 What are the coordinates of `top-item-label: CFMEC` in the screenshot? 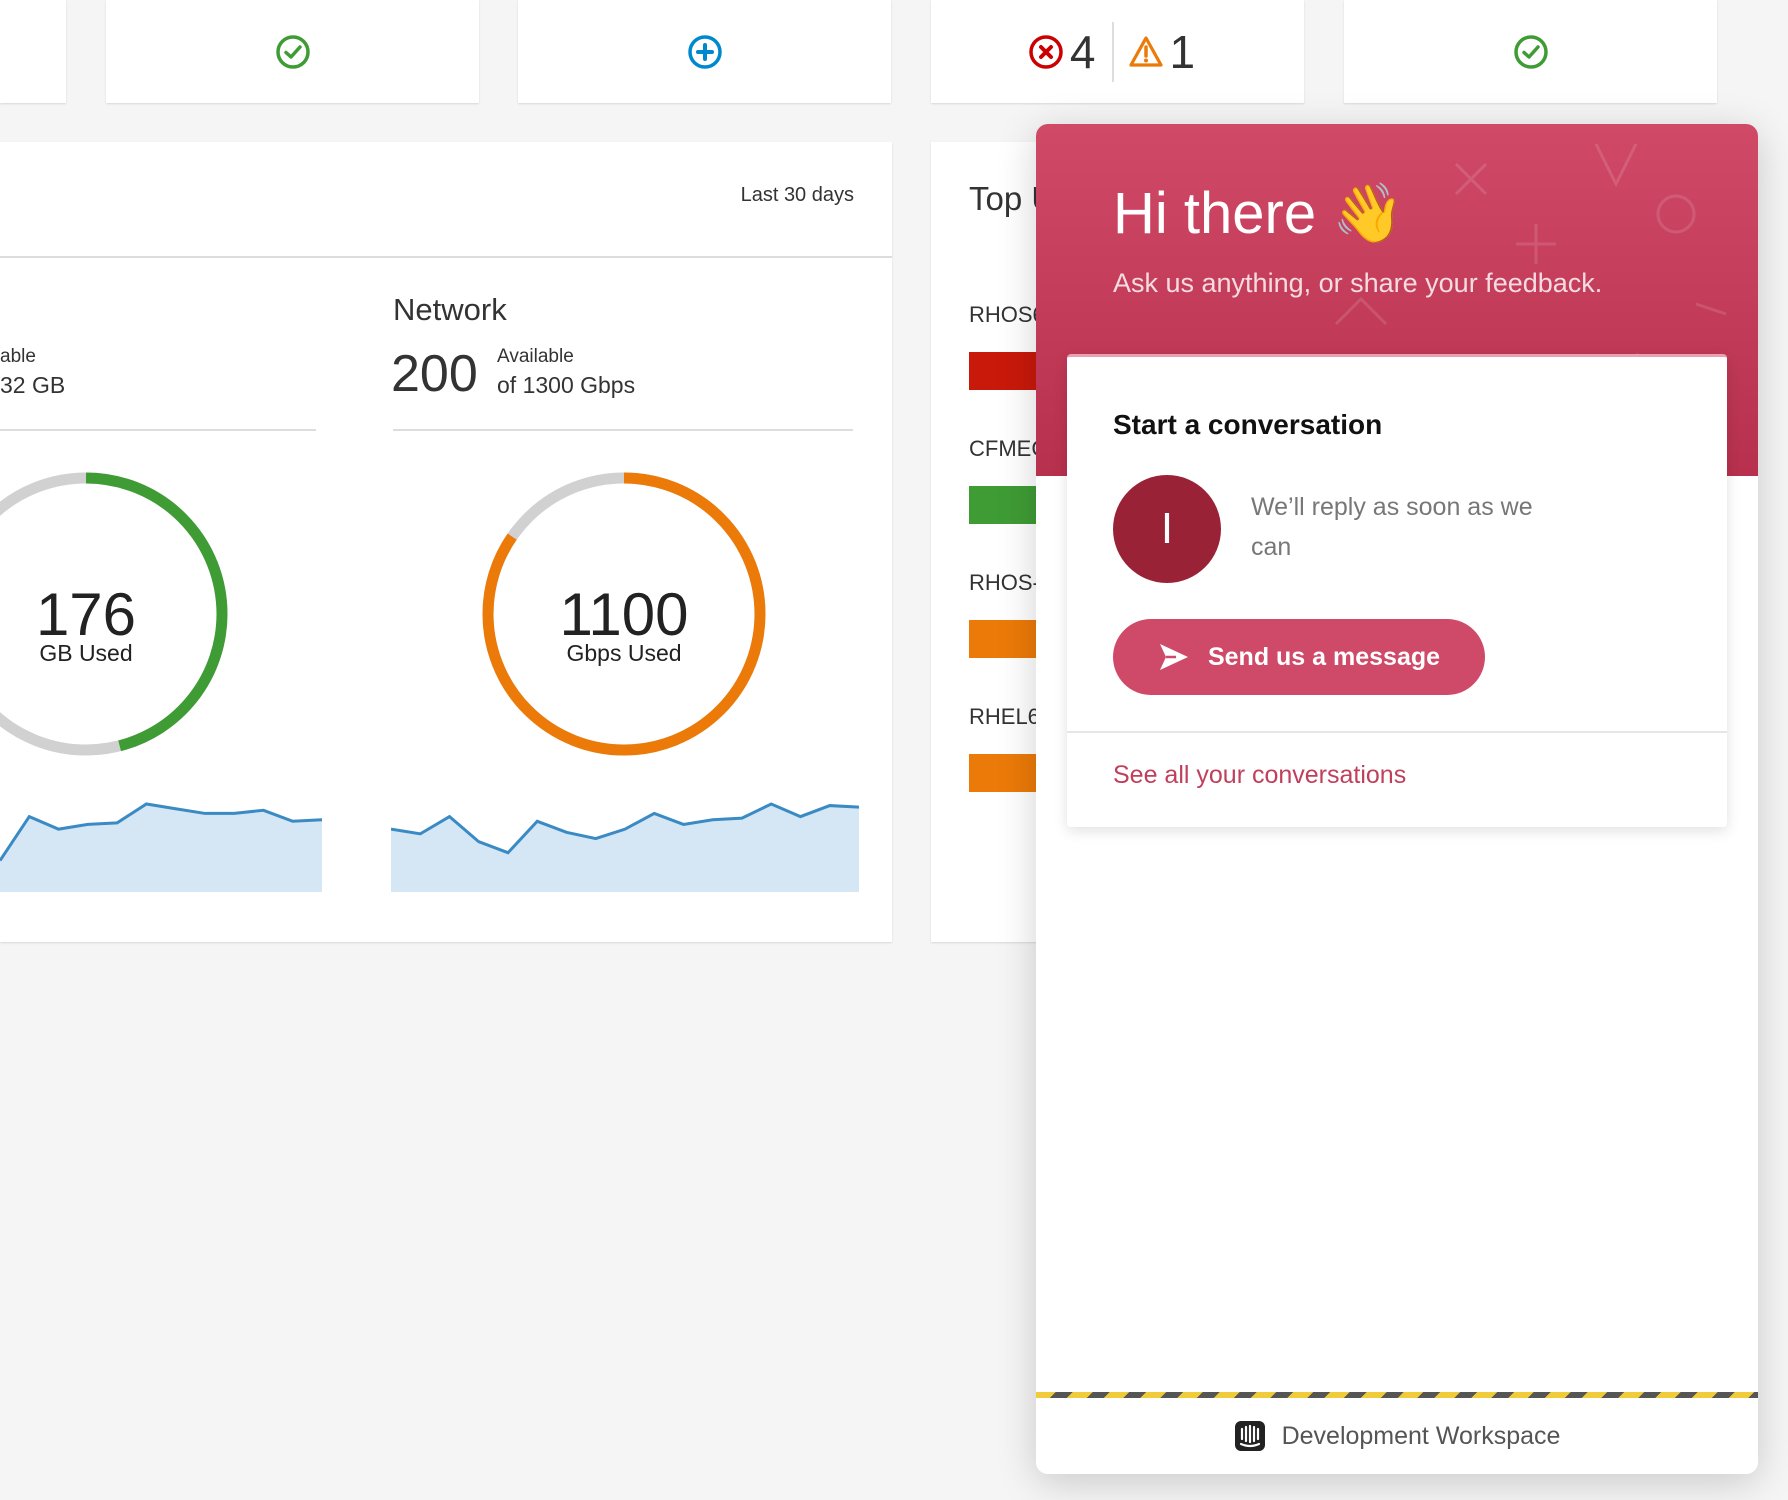 It's located at (1008, 448).